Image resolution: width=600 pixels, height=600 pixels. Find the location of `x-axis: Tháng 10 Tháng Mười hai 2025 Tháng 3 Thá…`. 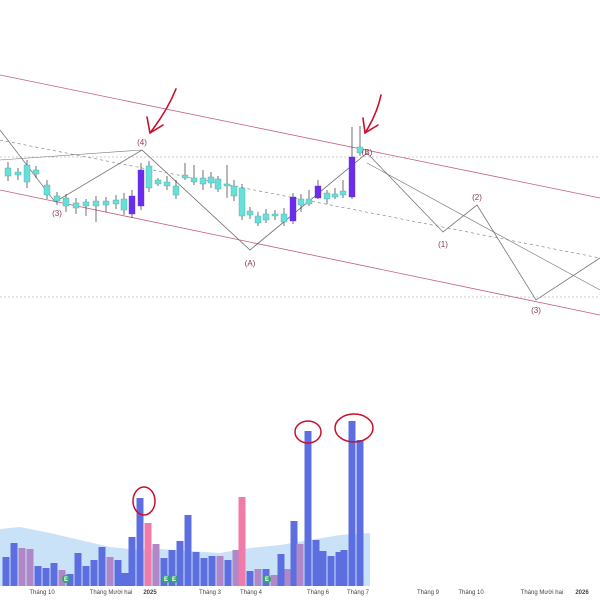

x-axis: Tháng 10 Tháng Mười hai 2025 Tháng 3 Thá… is located at coordinates (309, 593).